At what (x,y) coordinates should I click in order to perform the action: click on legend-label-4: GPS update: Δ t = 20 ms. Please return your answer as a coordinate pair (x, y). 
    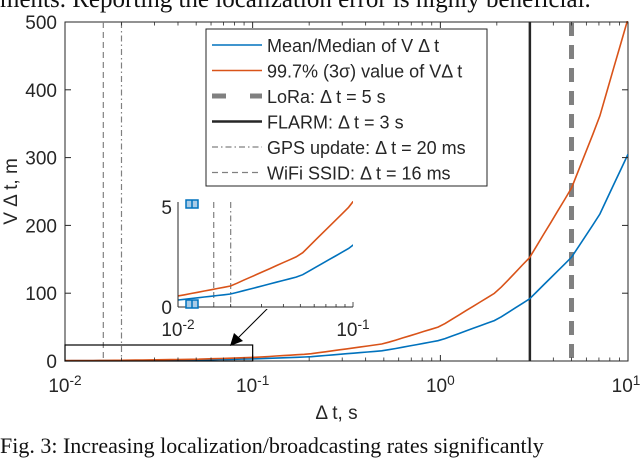
    Looking at the image, I should click on (366, 148).